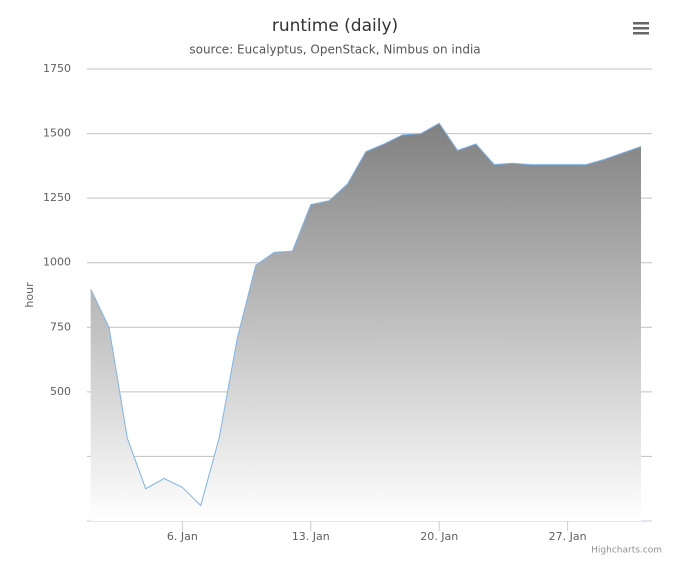 This screenshot has height=566, width=680. What do you see at coordinates (57, 68) in the screenshot?
I see `y-tick-label: 1750` at bounding box center [57, 68].